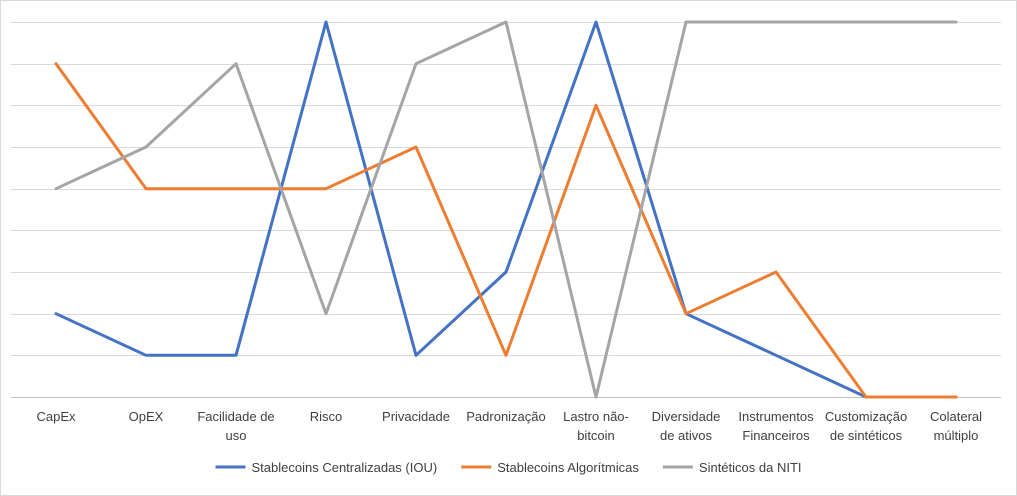 This screenshot has height=496, width=1017. What do you see at coordinates (56, 416) in the screenshot?
I see `x-tick-label: CapEx` at bounding box center [56, 416].